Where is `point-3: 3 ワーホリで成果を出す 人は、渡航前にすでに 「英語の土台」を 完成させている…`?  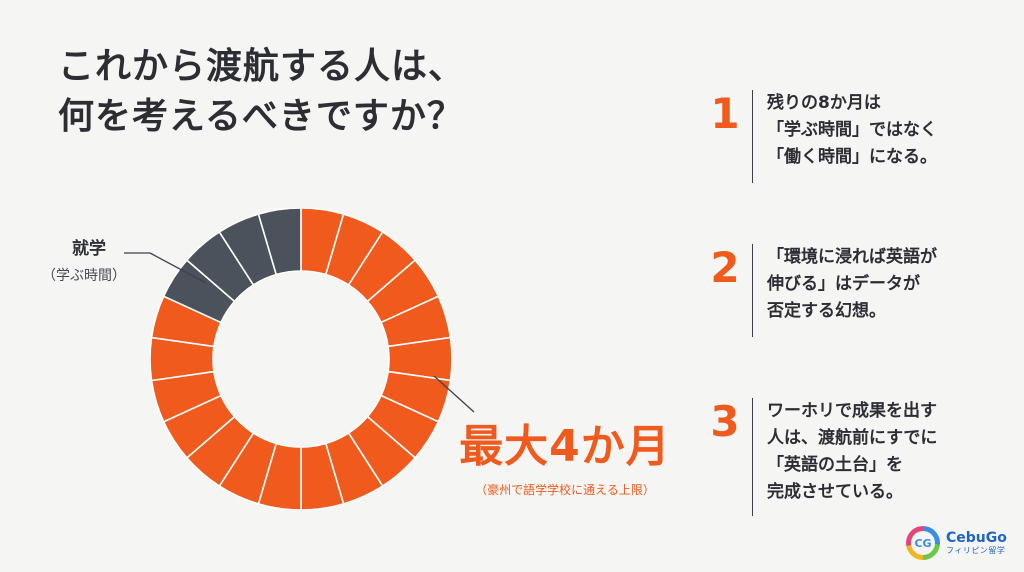
point-3: 3 ワーホリで成果を出す 人は、渡航前にすでに 「英語の土台」を 完成させている… is located at coordinates (854, 457).